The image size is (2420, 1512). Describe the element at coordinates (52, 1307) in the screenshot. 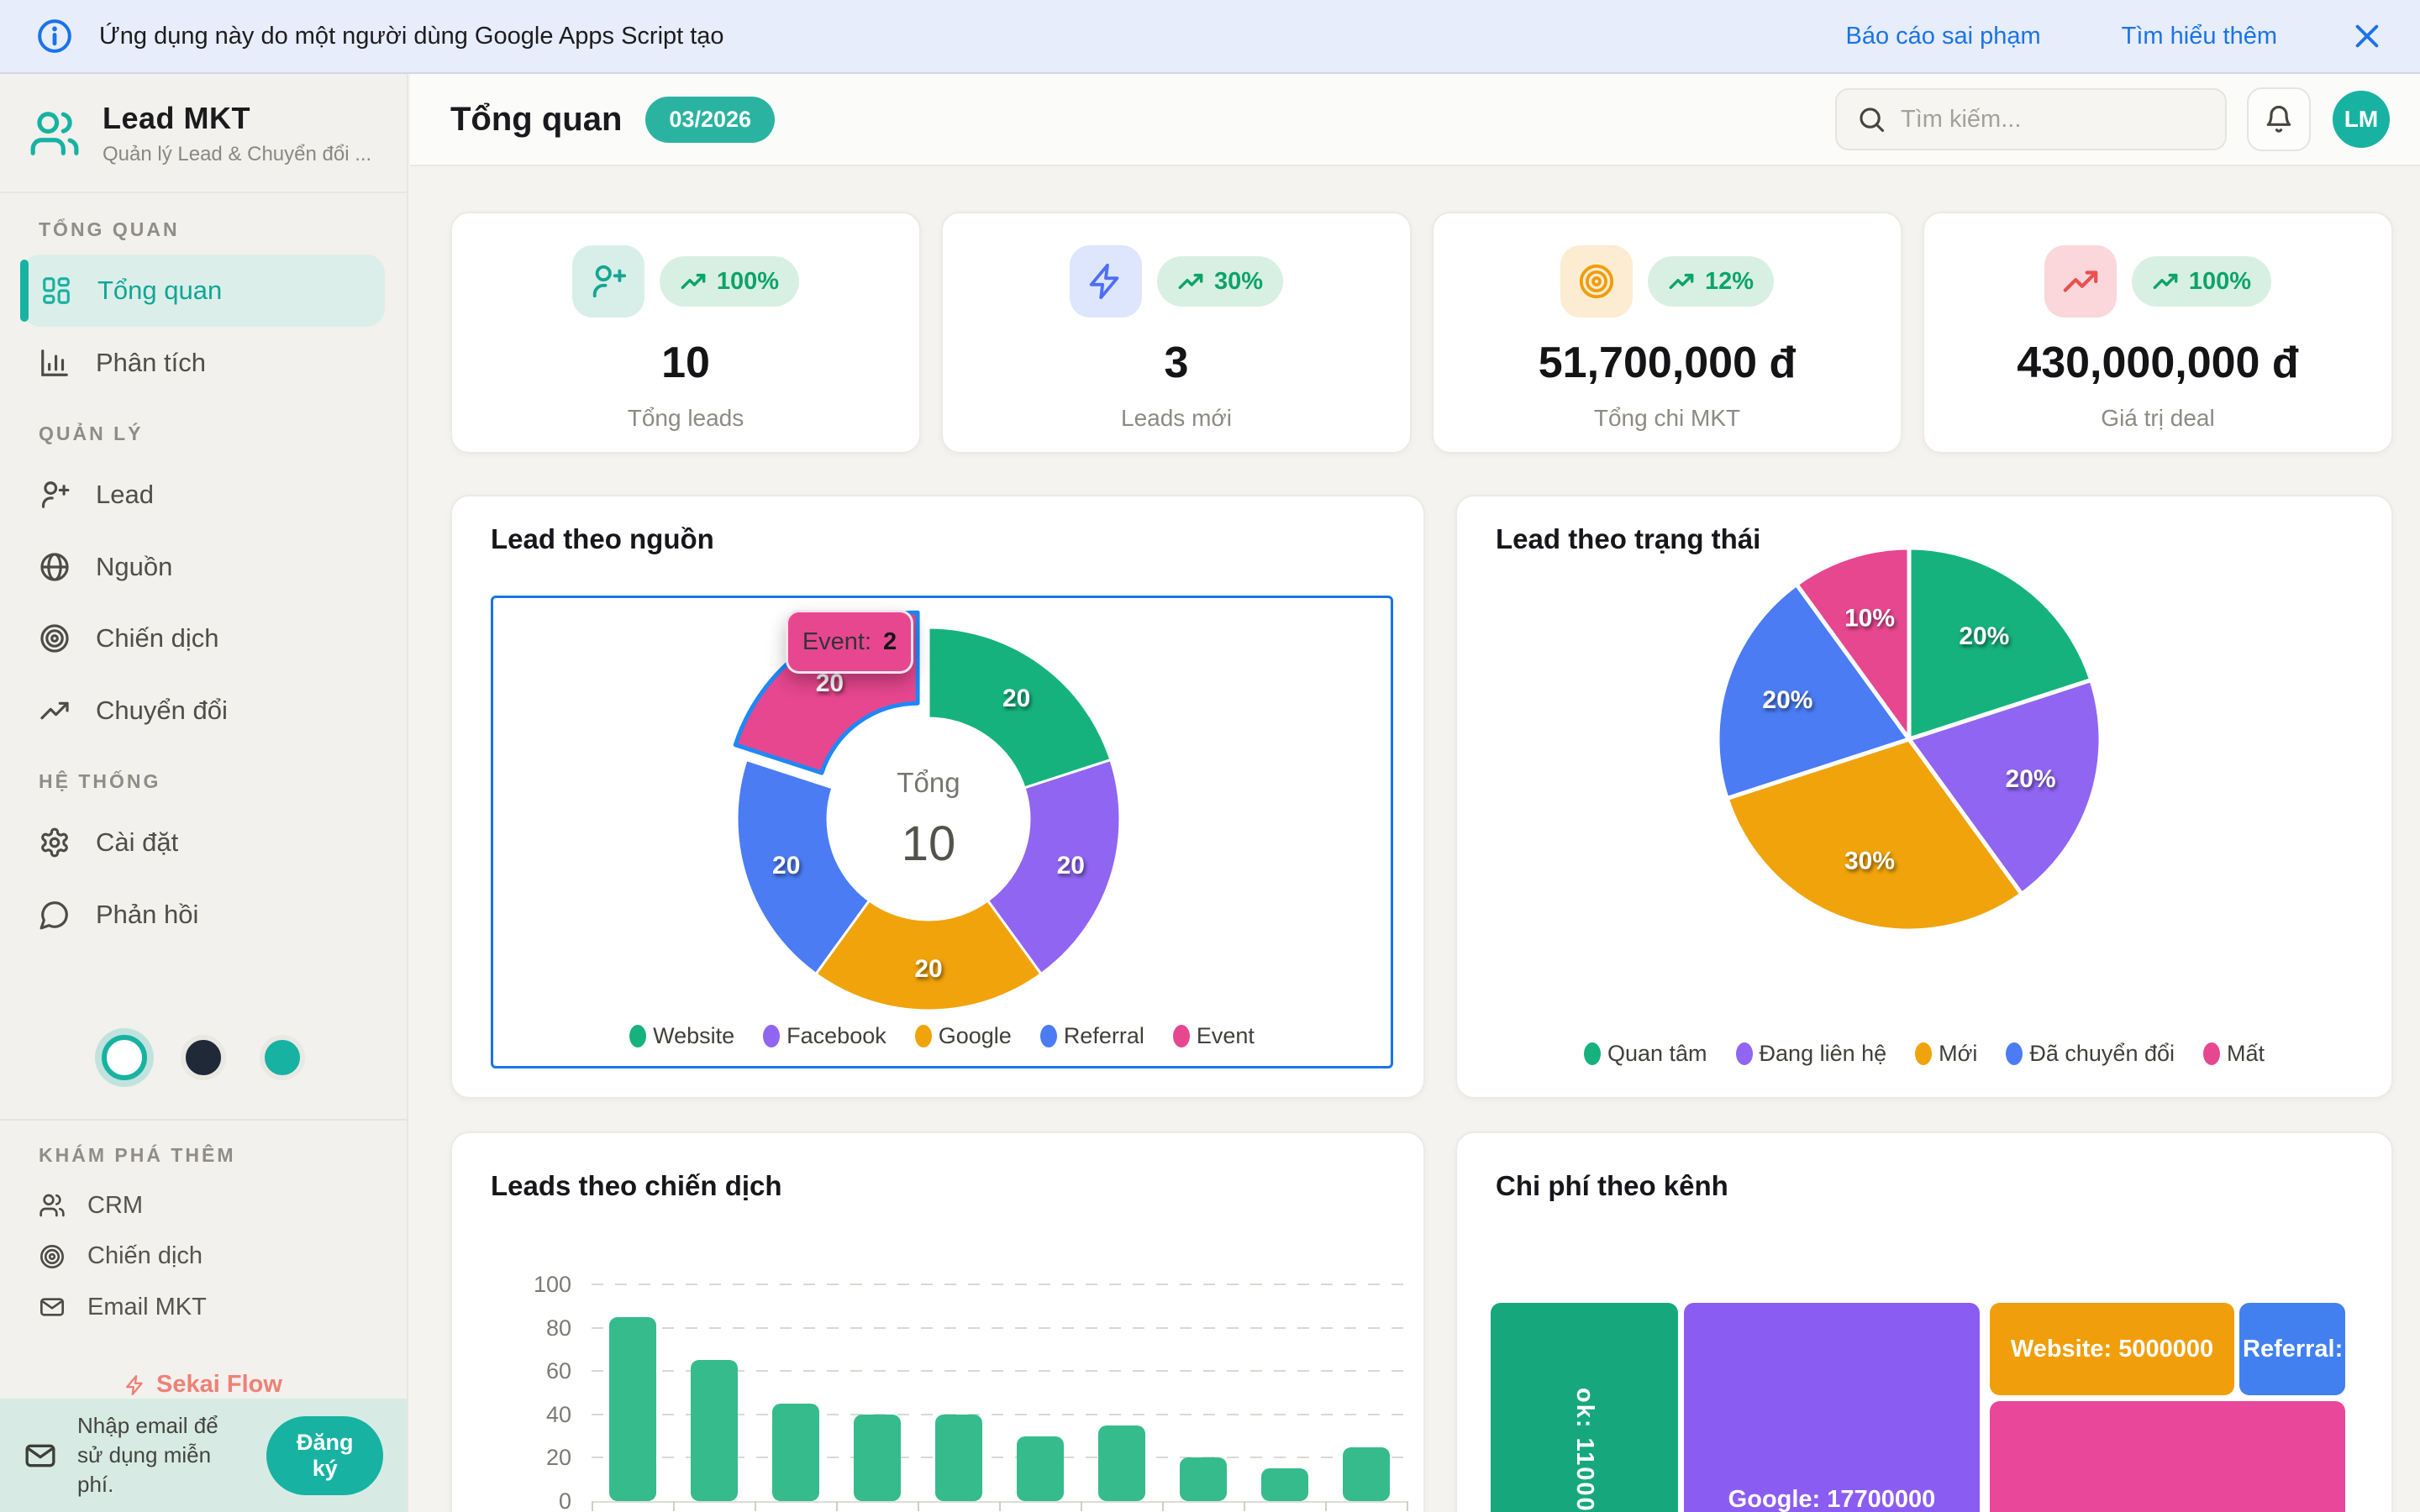

I see `mail-icon` at that location.